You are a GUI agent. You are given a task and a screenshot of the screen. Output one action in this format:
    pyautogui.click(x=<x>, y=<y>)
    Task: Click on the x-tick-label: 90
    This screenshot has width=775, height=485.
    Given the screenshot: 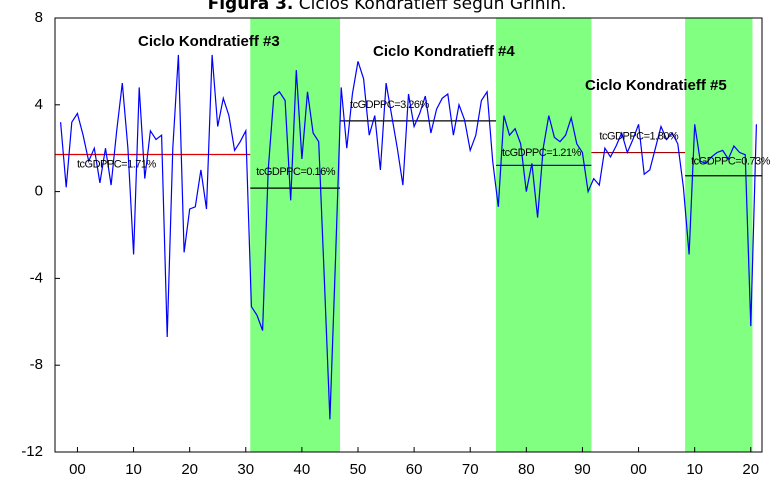 What is the action you would take?
    pyautogui.click(x=582, y=469)
    